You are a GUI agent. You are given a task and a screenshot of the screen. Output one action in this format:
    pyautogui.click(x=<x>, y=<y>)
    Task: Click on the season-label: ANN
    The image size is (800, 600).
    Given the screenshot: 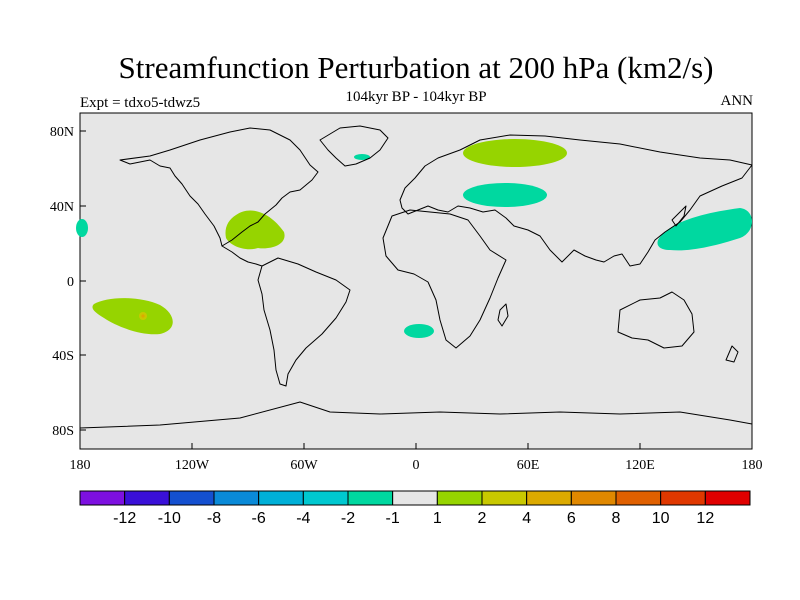 What is the action you would take?
    pyautogui.click(x=737, y=101)
    